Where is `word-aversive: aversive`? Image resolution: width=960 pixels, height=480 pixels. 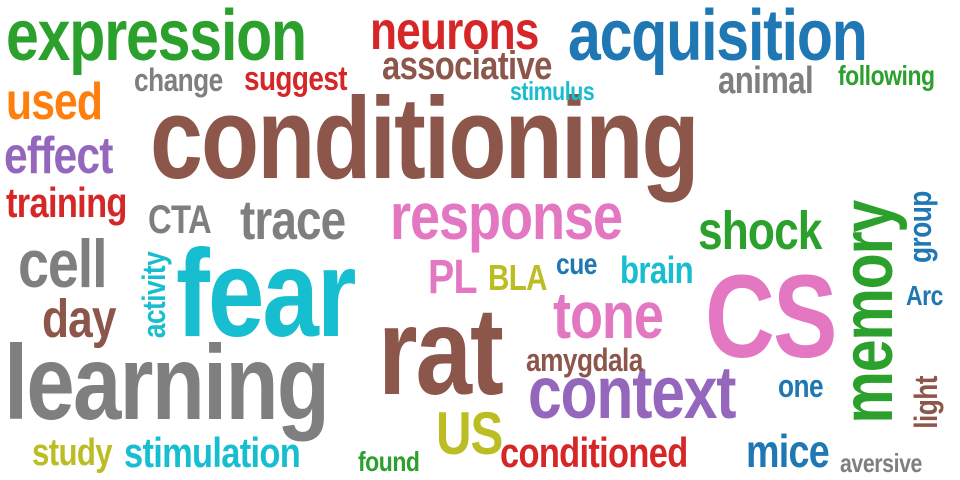
word-aversive: aversive is located at coordinates (881, 463).